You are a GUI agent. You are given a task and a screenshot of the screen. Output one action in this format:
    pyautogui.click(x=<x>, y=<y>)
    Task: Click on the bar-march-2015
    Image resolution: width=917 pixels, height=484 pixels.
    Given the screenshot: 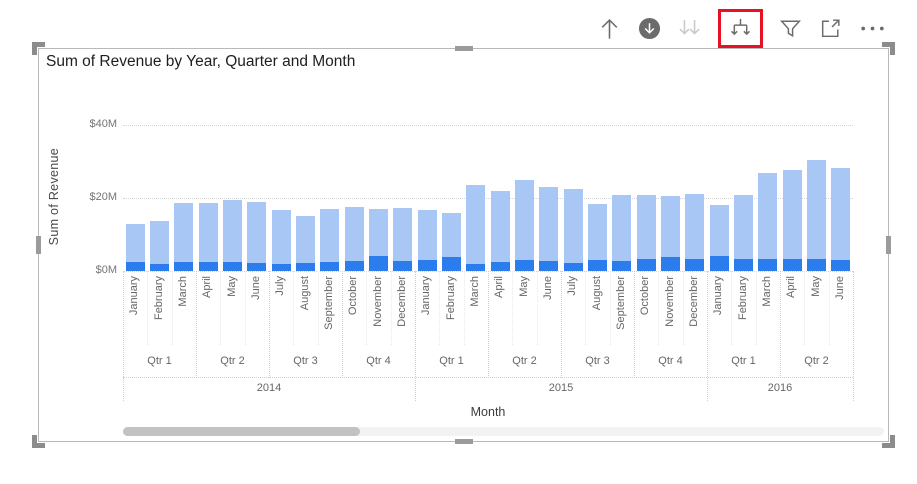 What is the action you would take?
    pyautogui.click(x=476, y=227)
    